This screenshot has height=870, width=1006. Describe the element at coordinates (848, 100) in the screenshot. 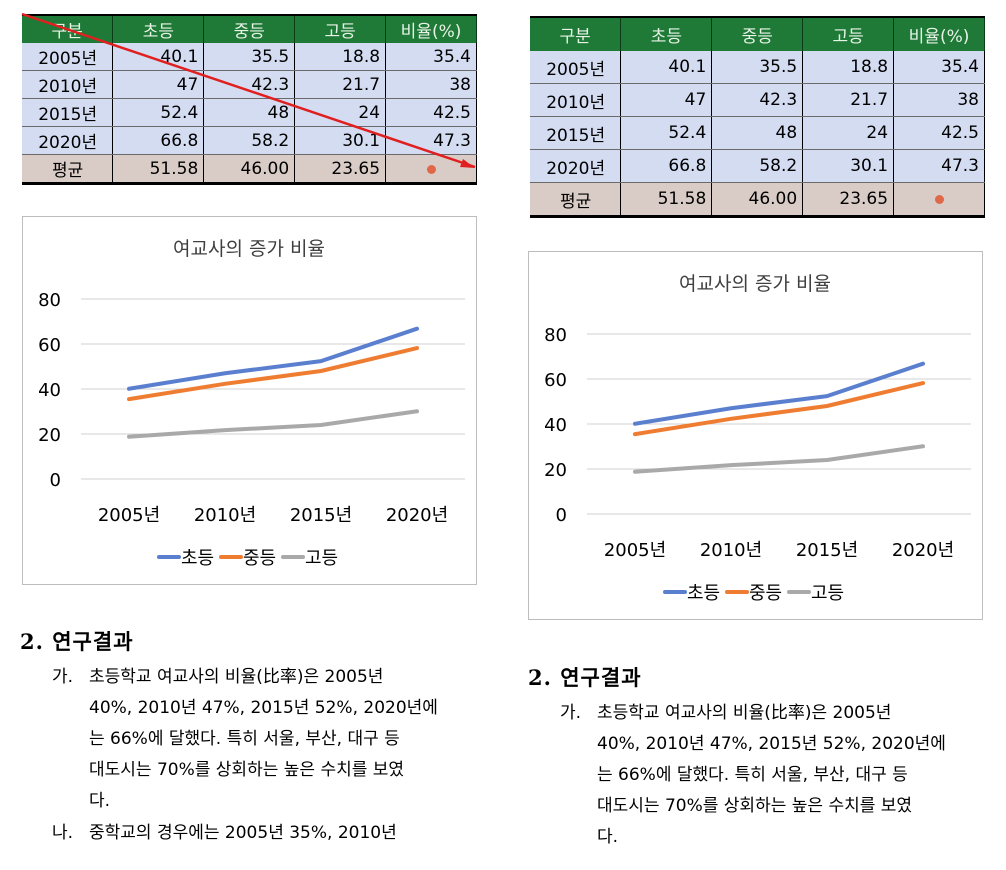

I see `table-cell: 21.7` at that location.